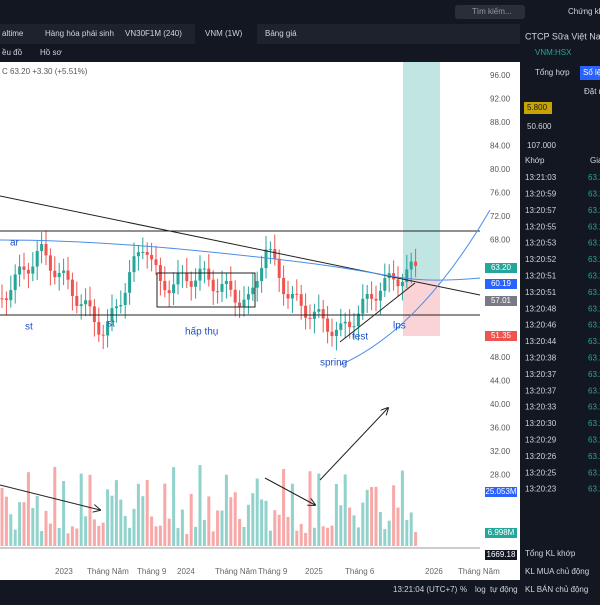 This screenshot has height=605, width=600. Describe the element at coordinates (201, 332) in the screenshot. I see `annotation: hấp thụ` at that location.